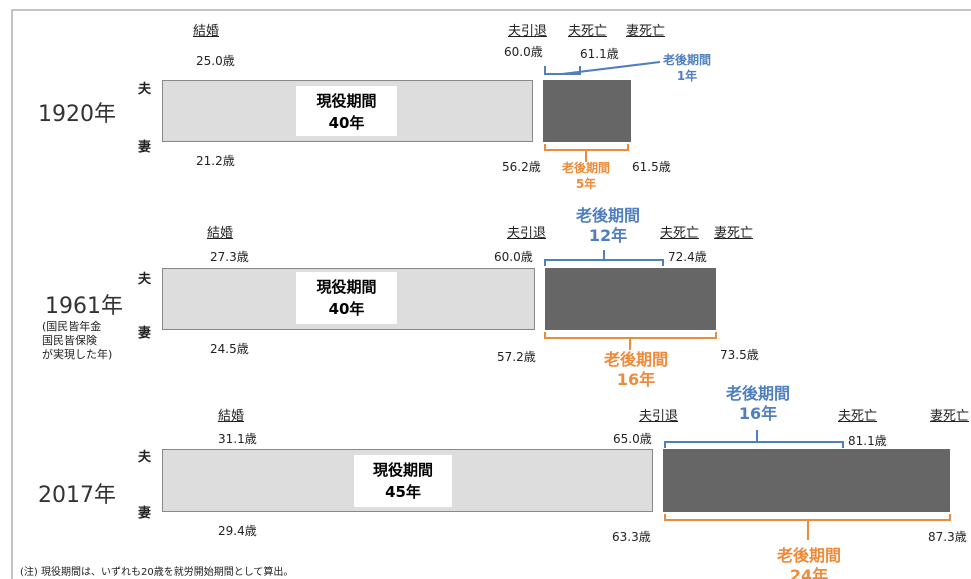  Describe the element at coordinates (521, 167) in the screenshot. I see `wife-age: 56.2歳` at that location.